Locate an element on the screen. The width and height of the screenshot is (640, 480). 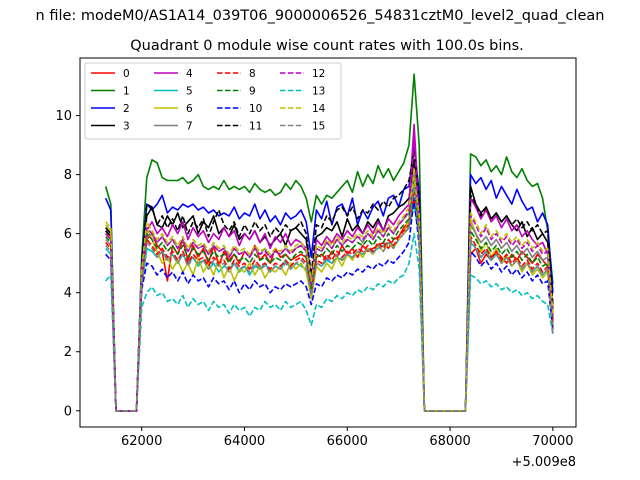
y-tick-label: 8 is located at coordinates (68, 175).